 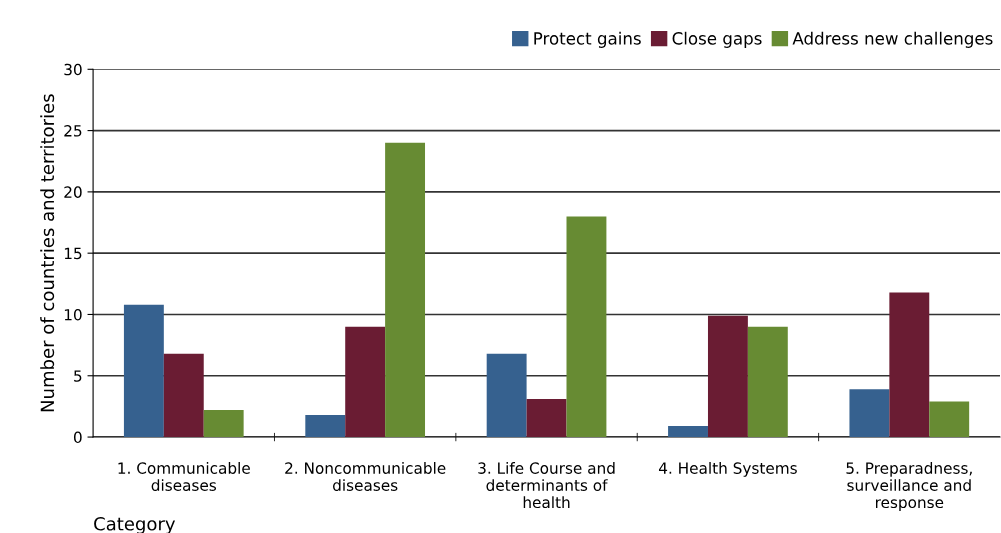 What do you see at coordinates (73, 314) in the screenshot?
I see `y-tick-label: 10` at bounding box center [73, 314].